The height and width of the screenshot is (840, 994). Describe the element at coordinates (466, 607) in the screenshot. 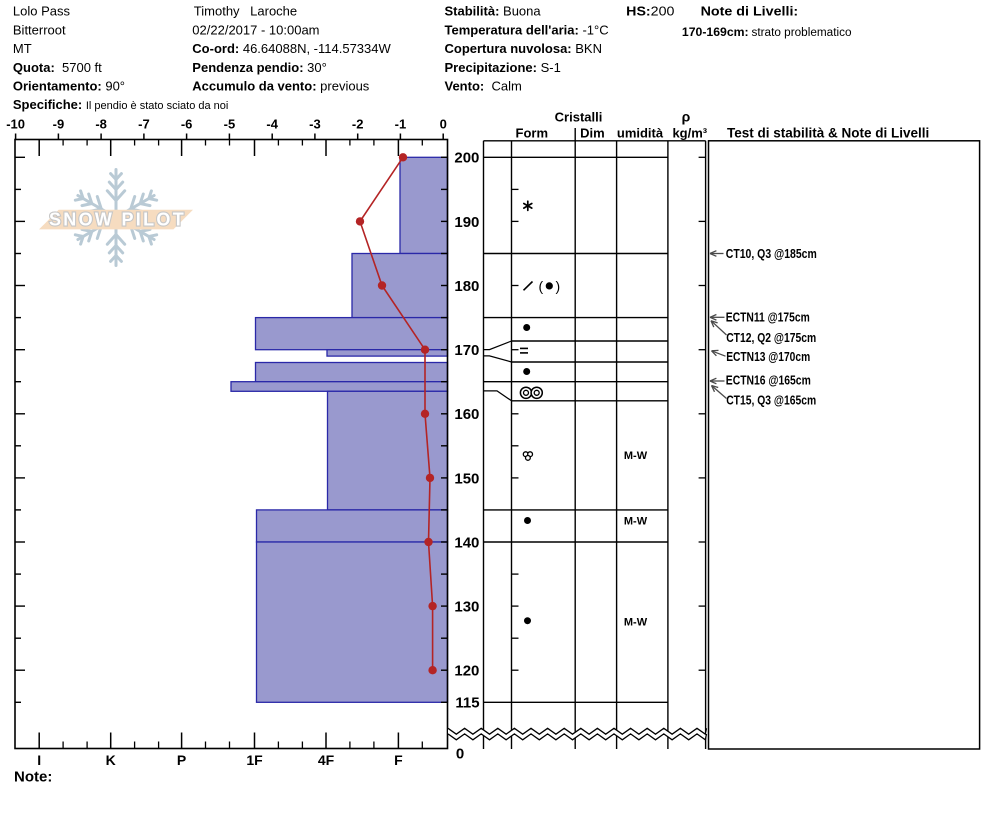

I see `svg-text: 130` at that location.